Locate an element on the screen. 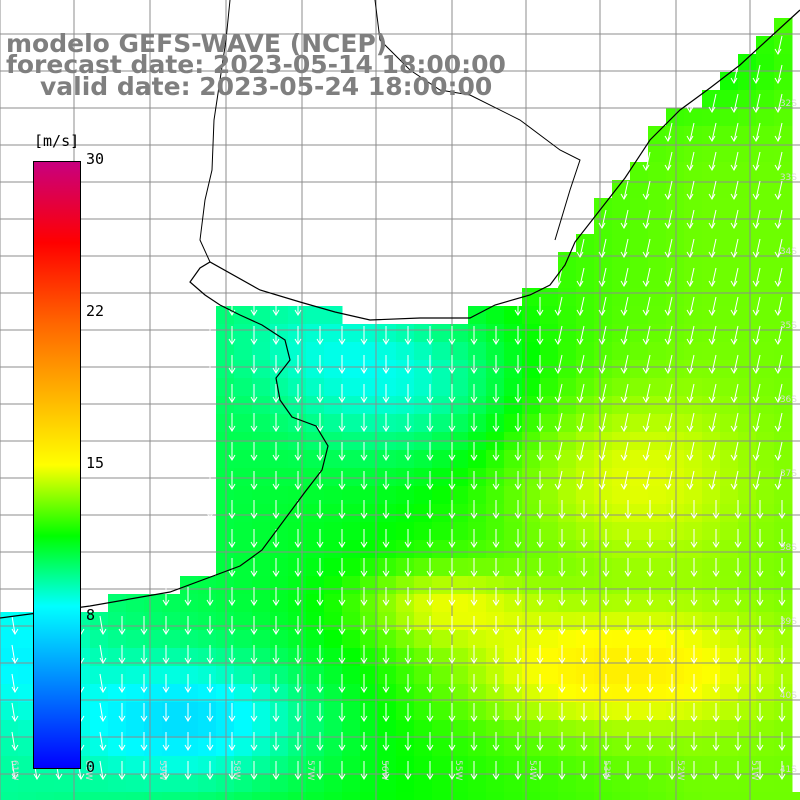  lon-label: 60W is located at coordinates (88, 770).